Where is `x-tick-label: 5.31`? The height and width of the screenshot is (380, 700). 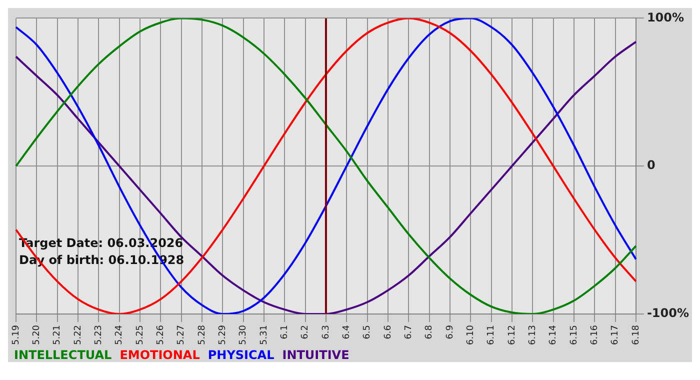
x-tick-label: 5.31 is located at coordinates (264, 335).